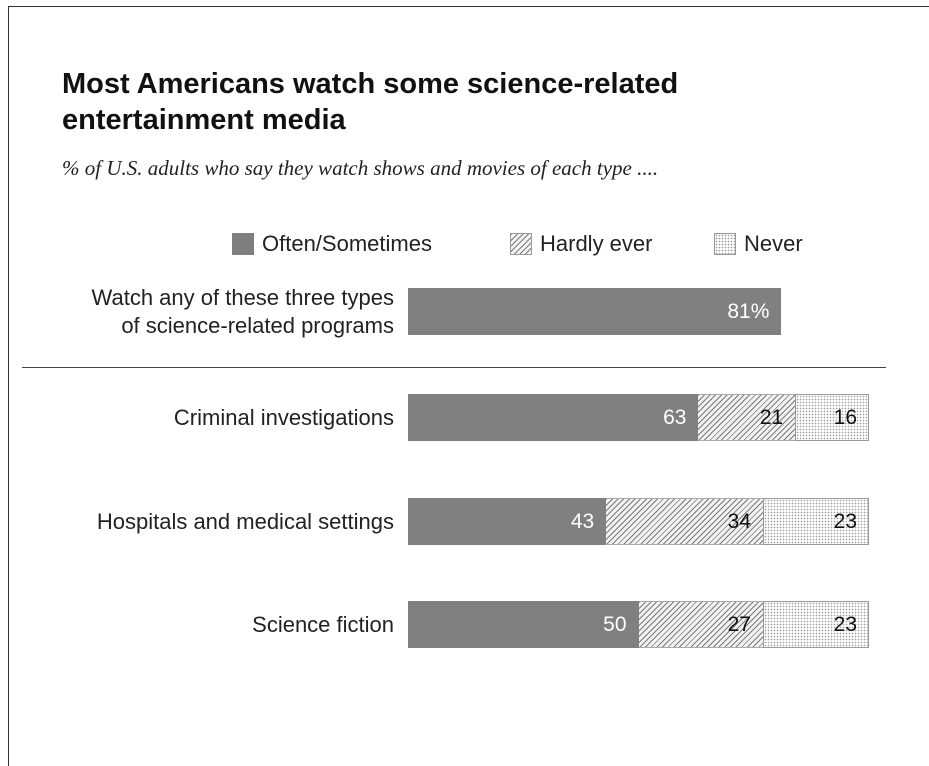  I want to click on category-label: Criminal investigations, so click(284, 418).